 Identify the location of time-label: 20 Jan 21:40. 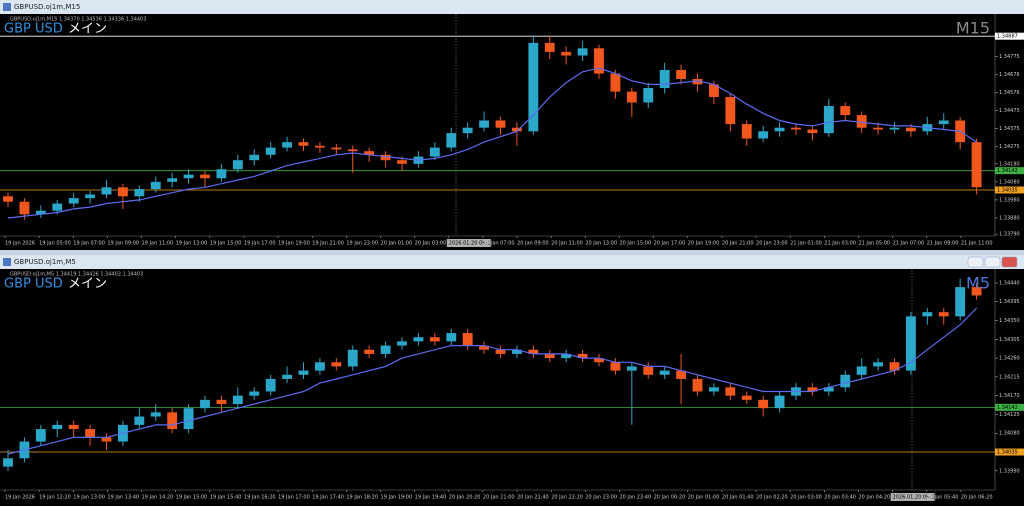
(533, 498).